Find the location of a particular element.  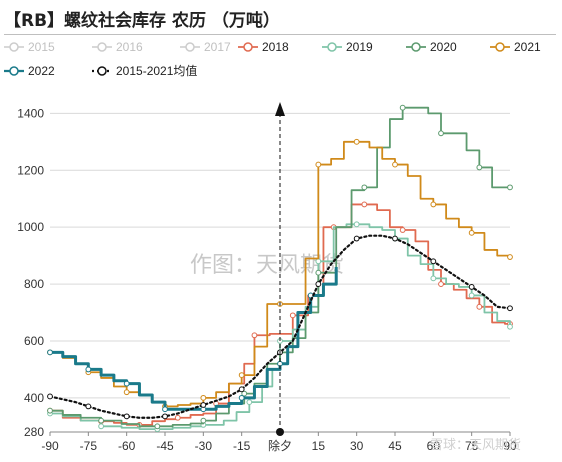

x-tick-label: 75 is located at coordinates (472, 446).